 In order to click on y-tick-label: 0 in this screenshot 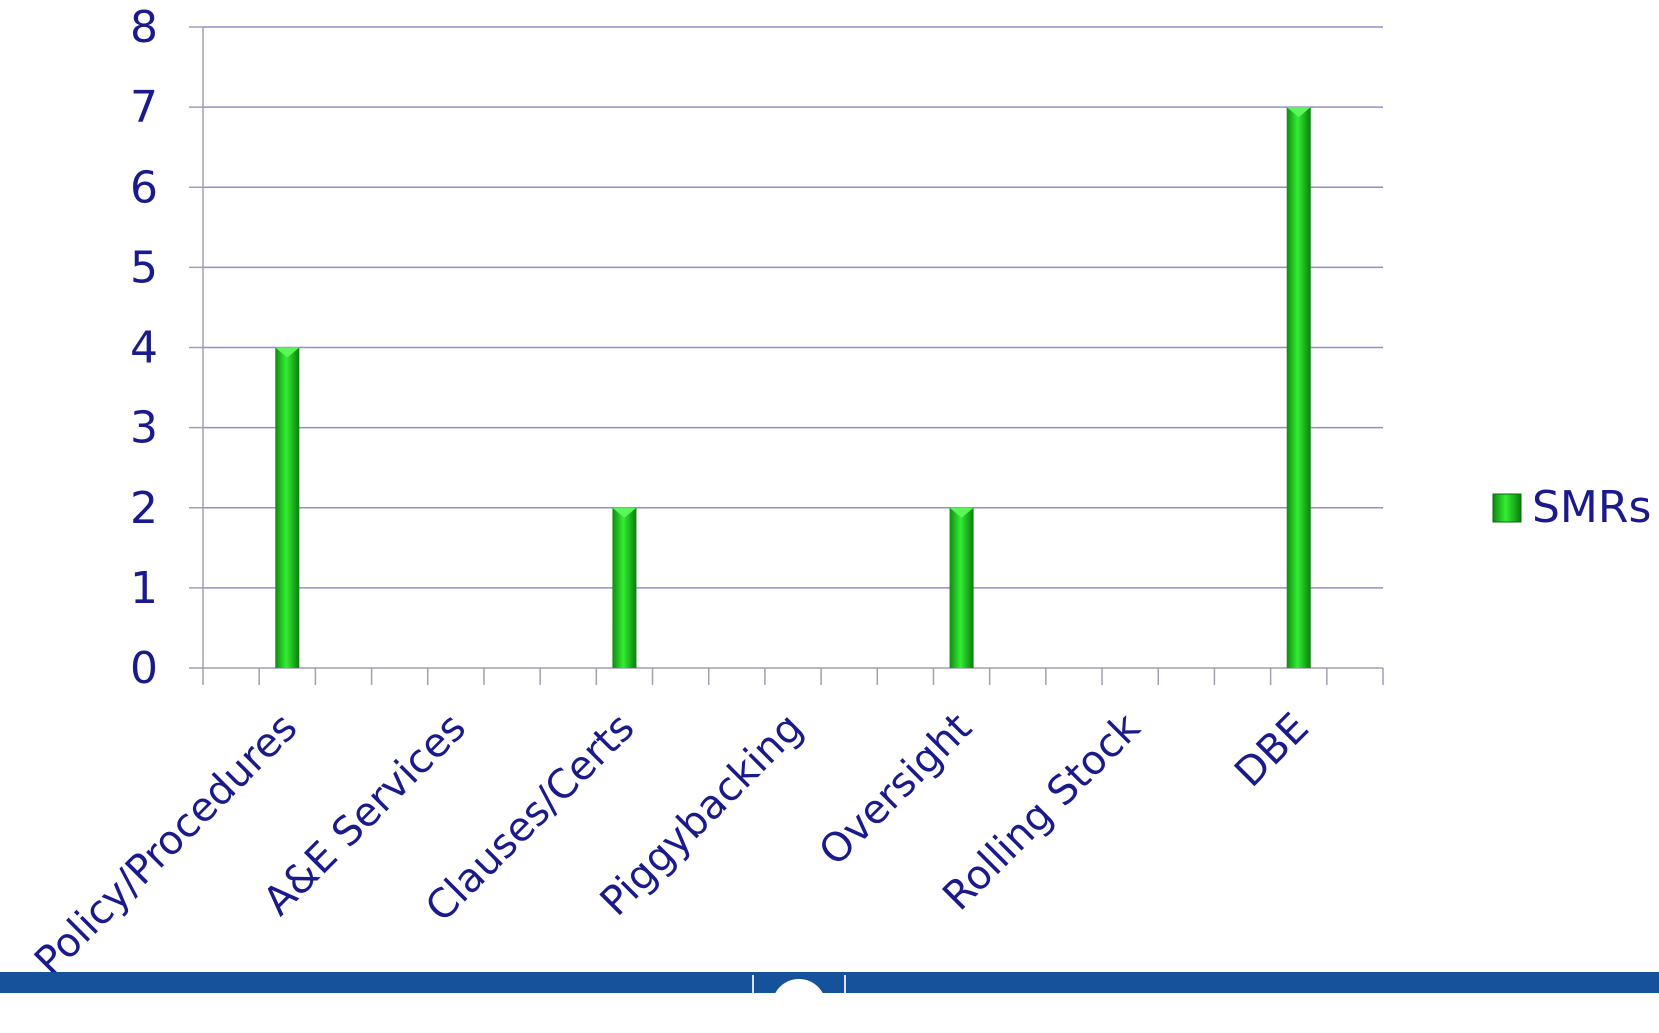, I will do `click(144, 668)`.